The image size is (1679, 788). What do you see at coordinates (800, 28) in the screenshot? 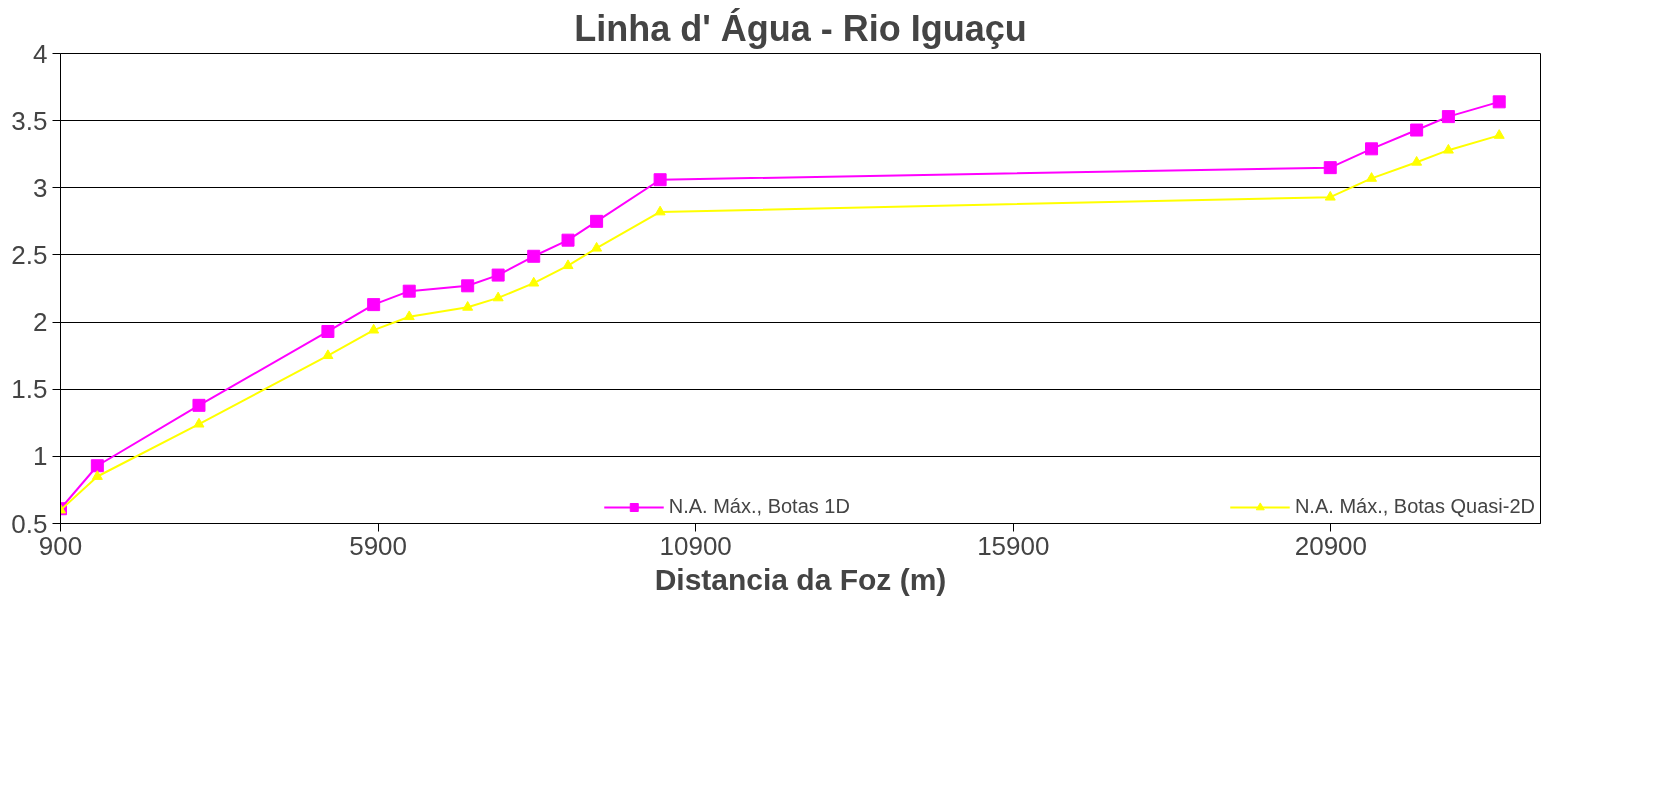
I see `chart-title: Linha d' Água - Rio Iguaçu` at bounding box center [800, 28].